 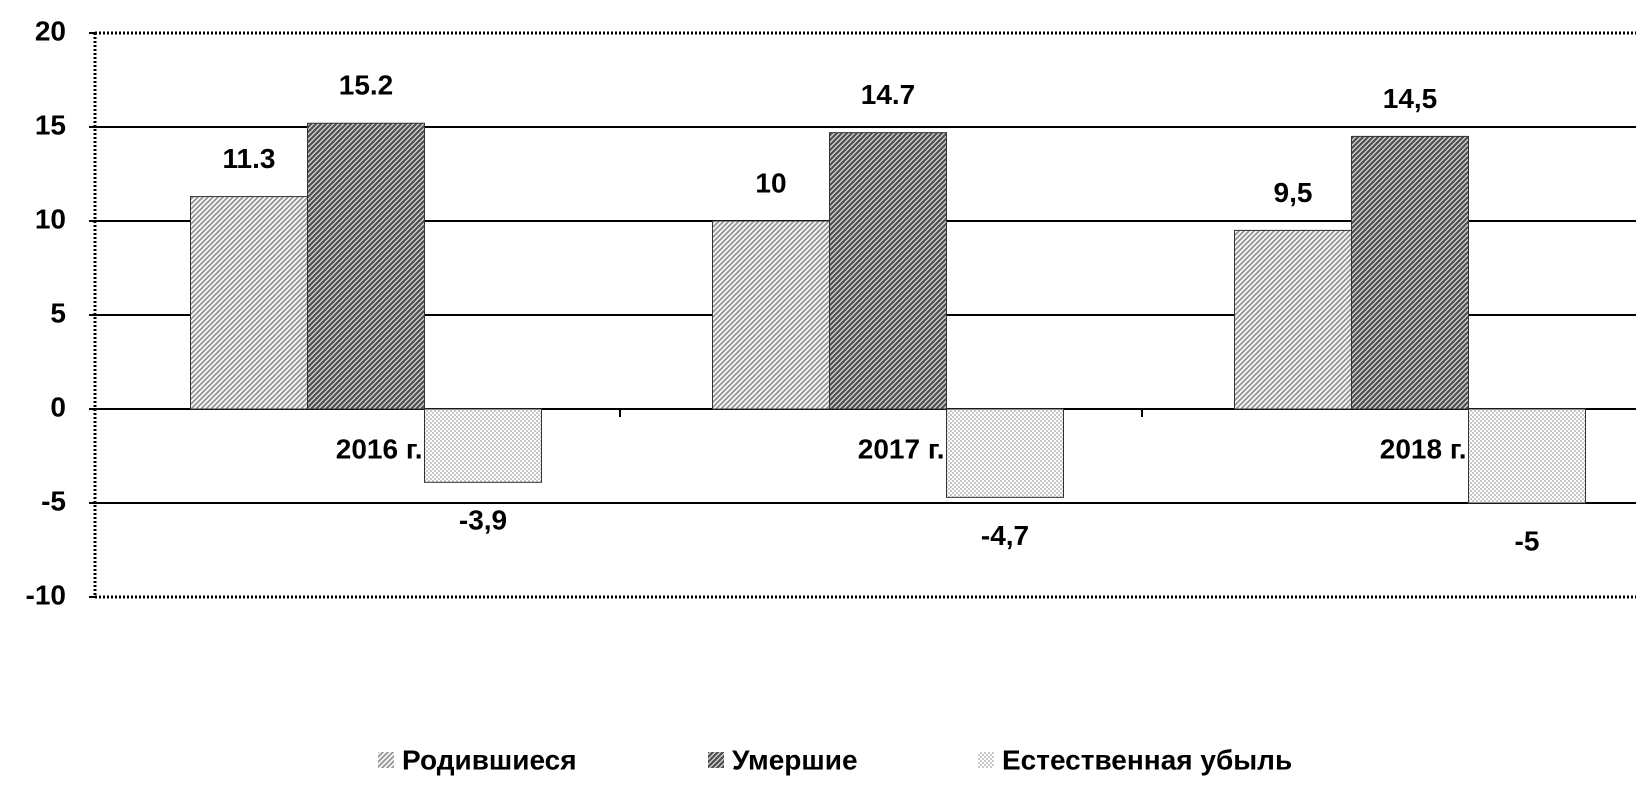 I want to click on legend-label: Умершие, so click(x=795, y=759).